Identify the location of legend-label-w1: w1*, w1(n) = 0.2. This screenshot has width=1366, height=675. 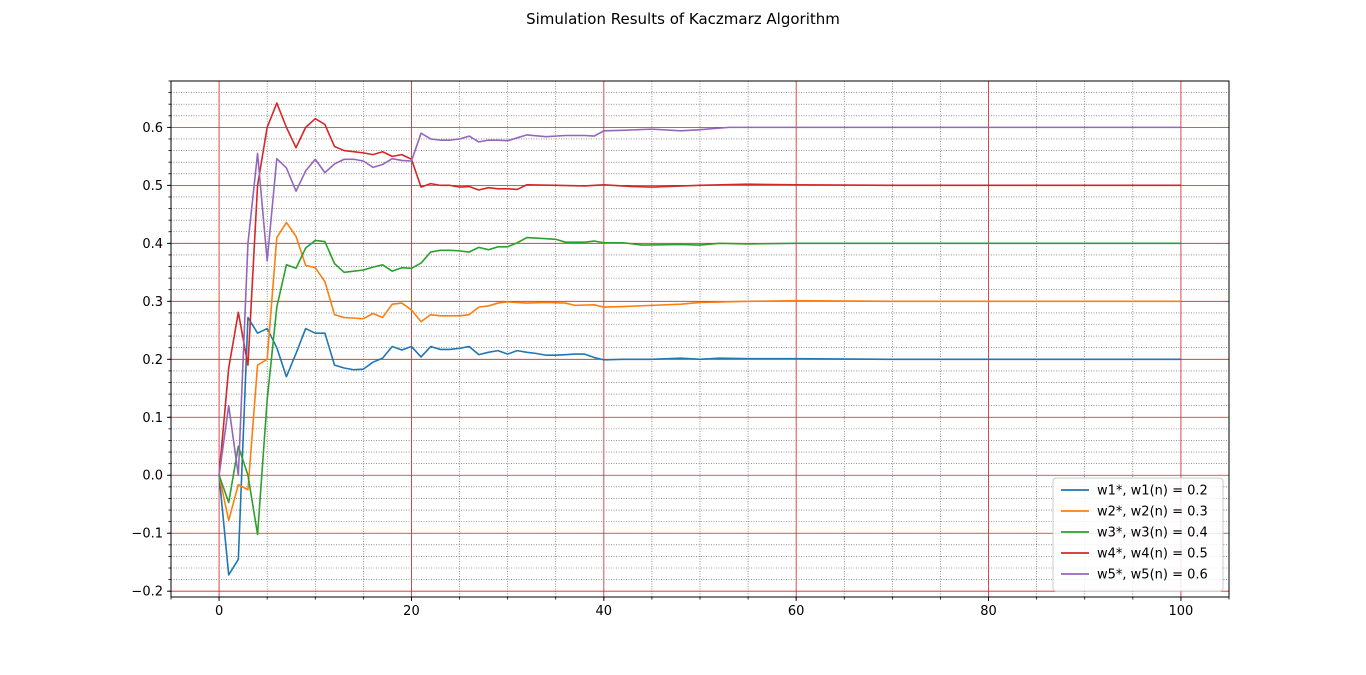
(1152, 491).